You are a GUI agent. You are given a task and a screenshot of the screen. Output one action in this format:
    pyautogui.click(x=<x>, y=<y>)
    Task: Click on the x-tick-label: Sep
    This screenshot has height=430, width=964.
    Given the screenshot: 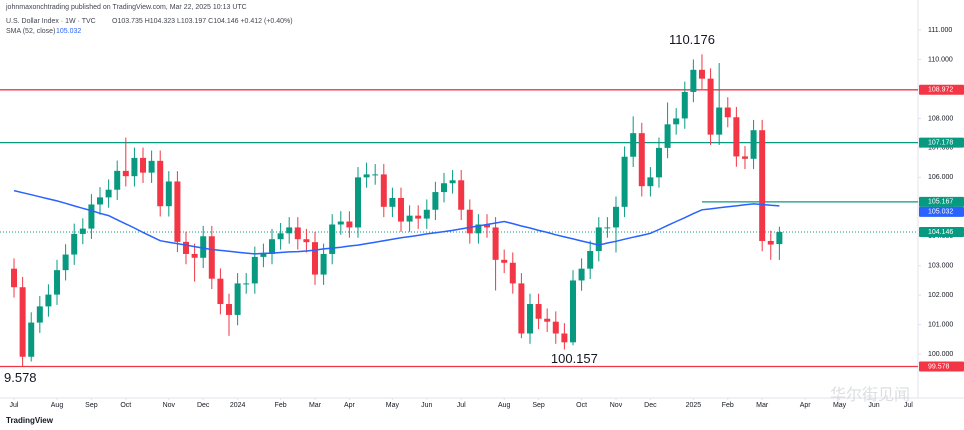 What is the action you would take?
    pyautogui.click(x=538, y=405)
    